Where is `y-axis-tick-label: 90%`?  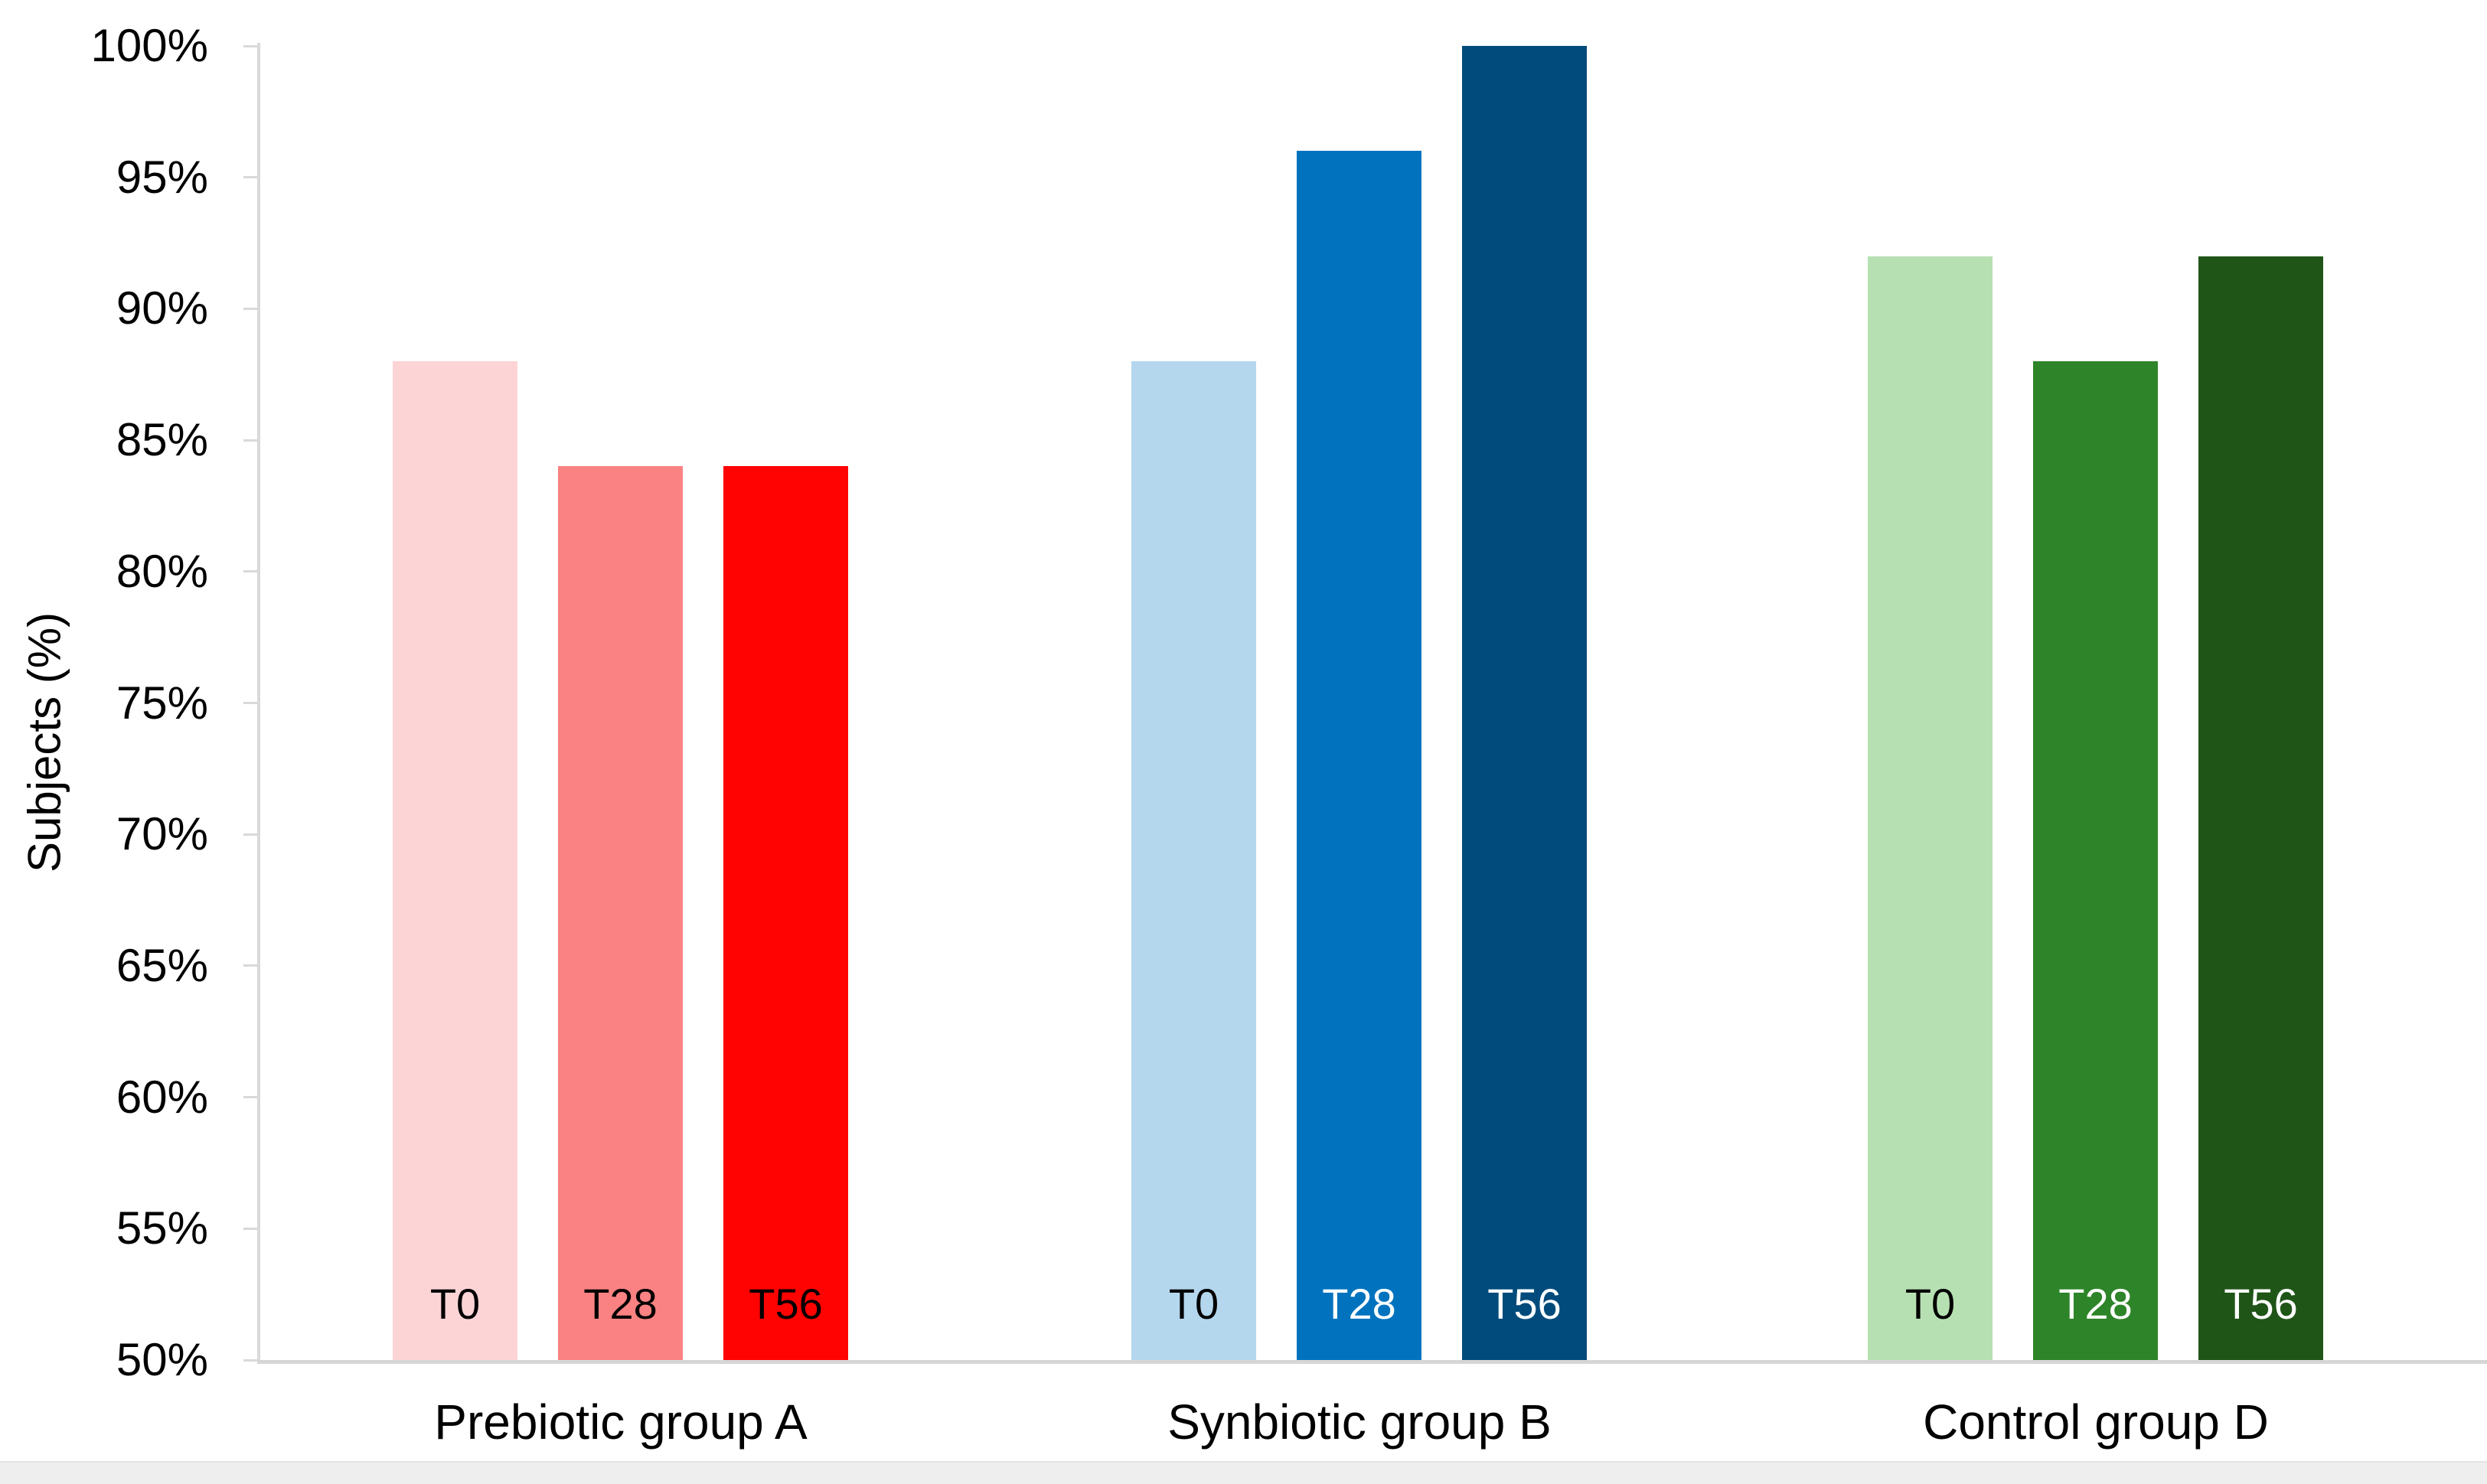 y-axis-tick-label: 90% is located at coordinates (162, 308).